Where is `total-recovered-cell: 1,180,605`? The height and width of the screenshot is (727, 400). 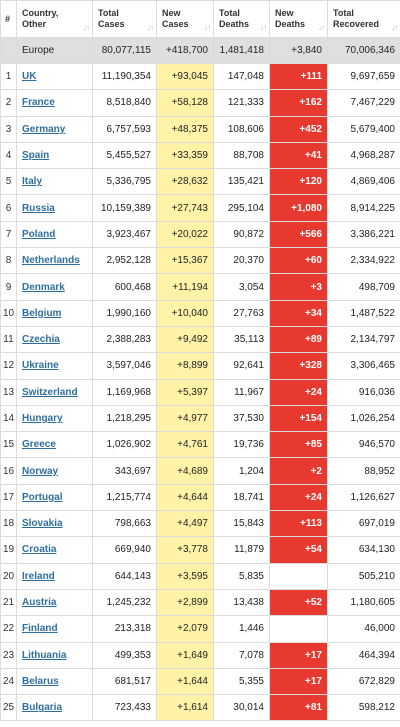
total-recovered-cell: 1,180,605 is located at coordinates (363, 602).